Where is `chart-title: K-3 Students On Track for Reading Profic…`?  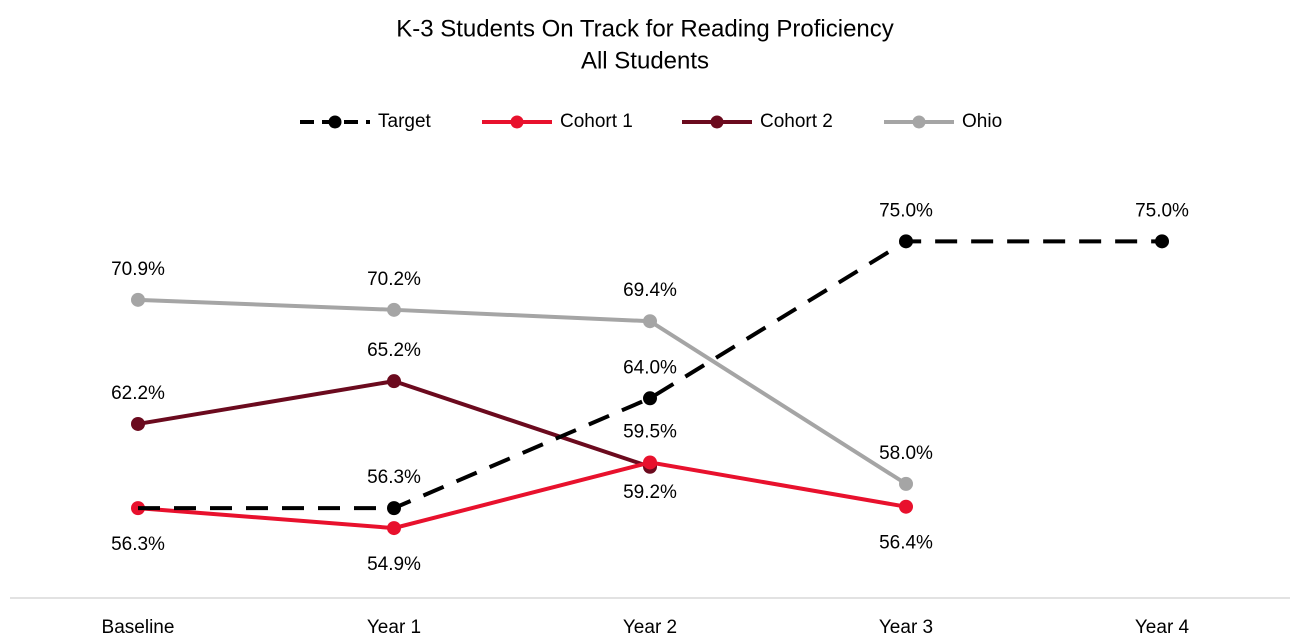
chart-title: K-3 Students On Track for Reading Profic… is located at coordinates (645, 28).